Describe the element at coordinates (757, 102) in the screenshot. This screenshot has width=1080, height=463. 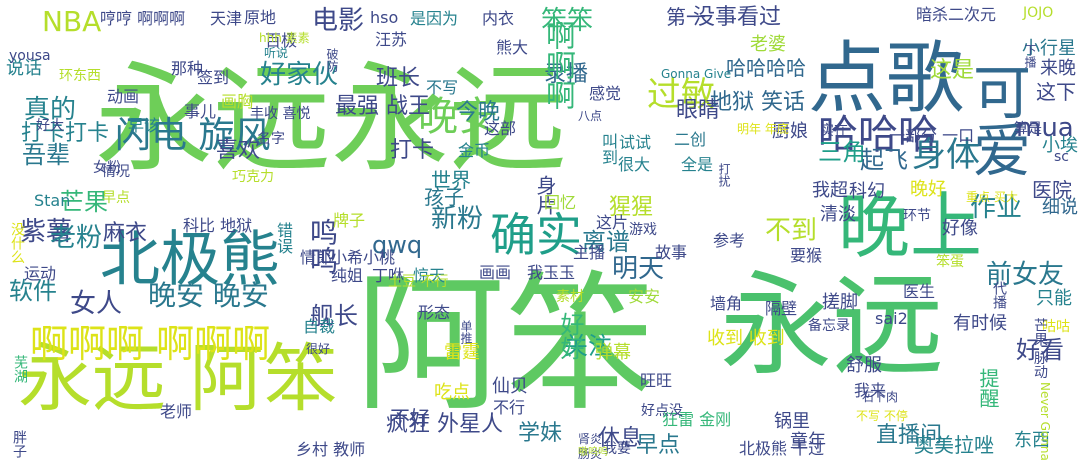
I see `cloud-word: 地狱 笑话` at that location.